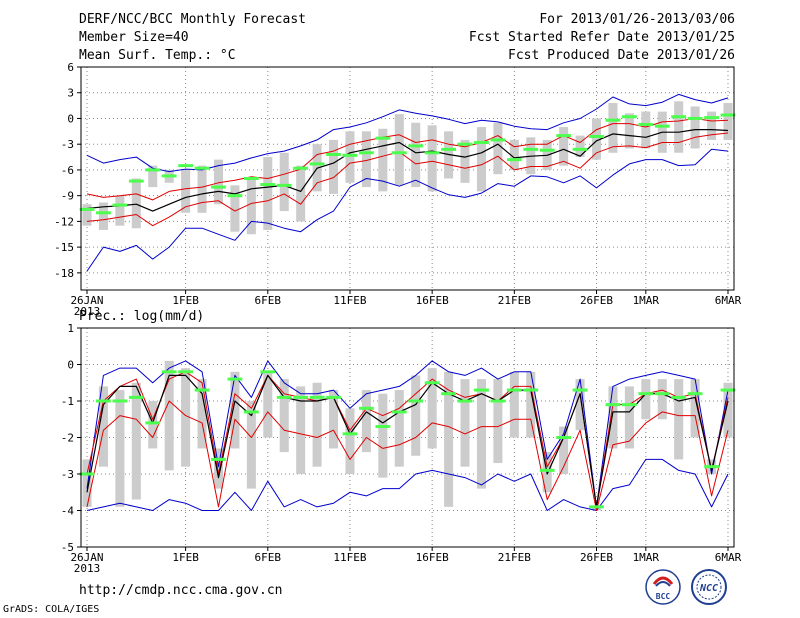  I want to click on precip-xtick-label: 6MAR, so click(728, 557).